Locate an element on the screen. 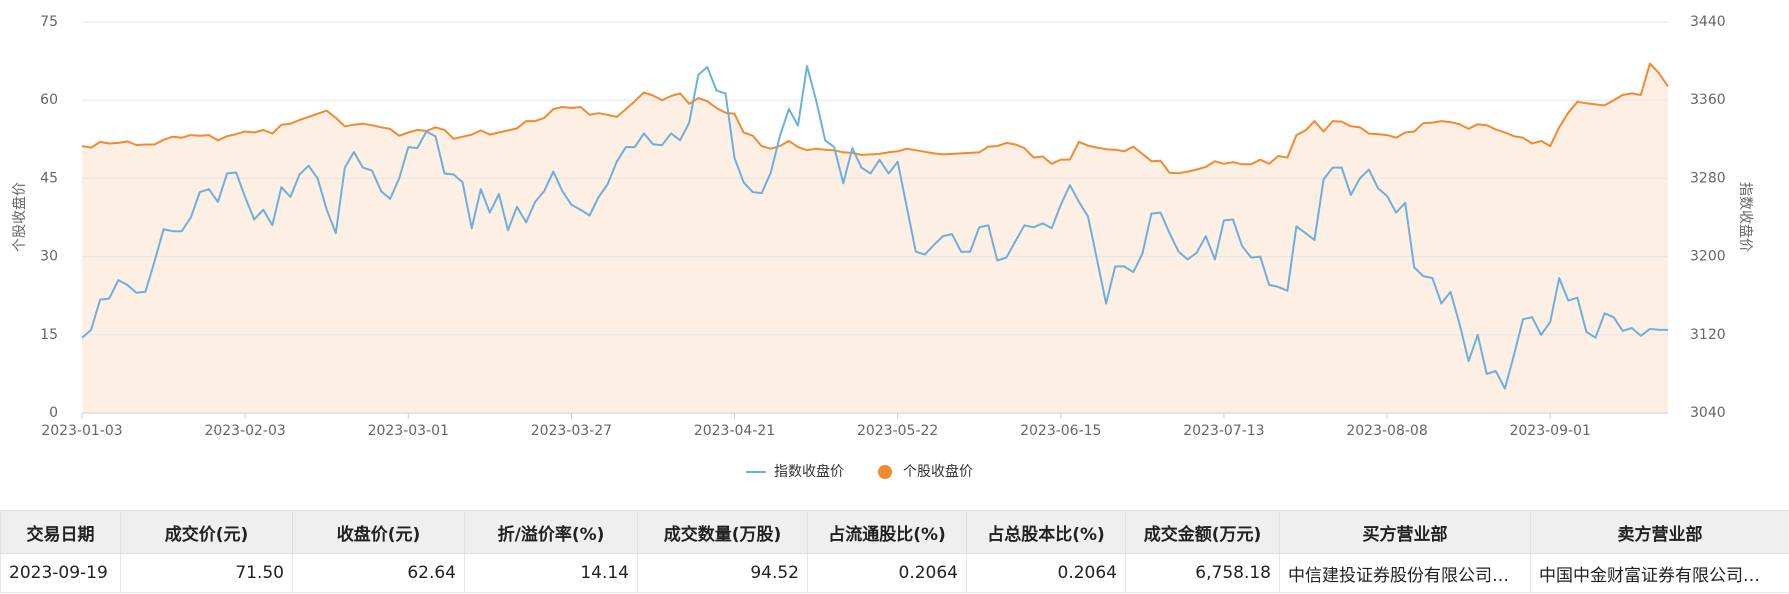 The image size is (1789, 594). y-tick-label: 0 is located at coordinates (53, 413).